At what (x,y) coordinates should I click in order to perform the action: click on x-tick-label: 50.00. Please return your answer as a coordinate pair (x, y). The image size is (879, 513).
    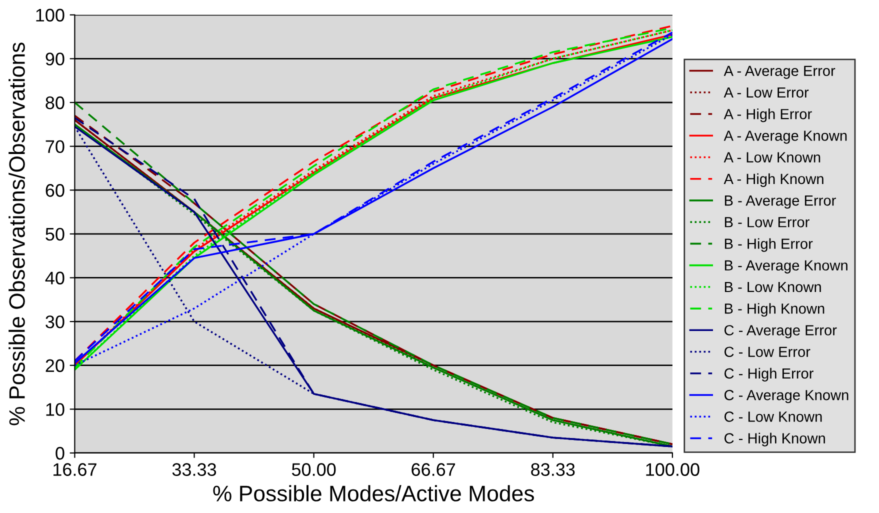
    Looking at the image, I should click on (314, 469).